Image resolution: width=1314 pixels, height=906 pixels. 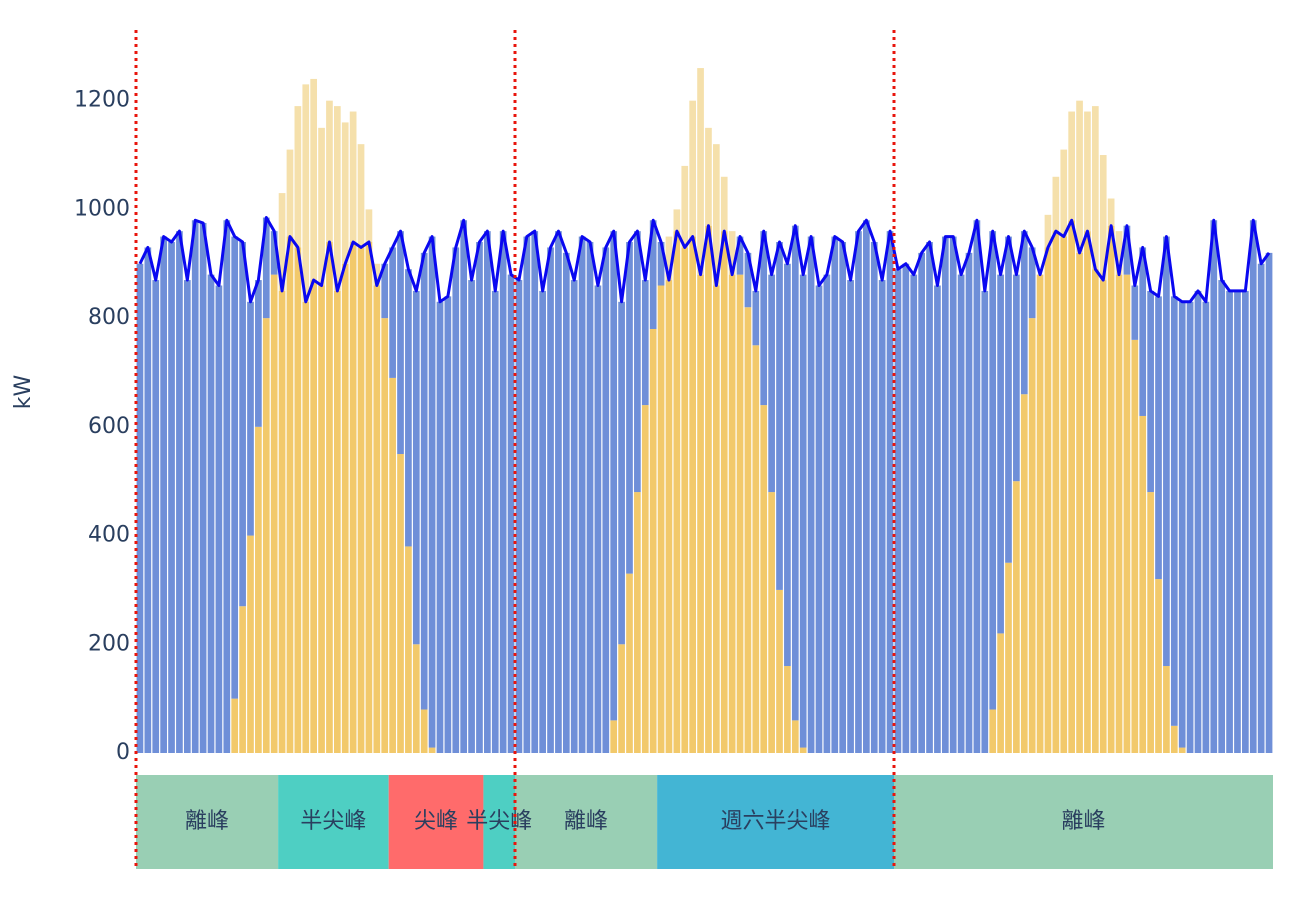 I want to click on load-line, so click(x=704, y=260).